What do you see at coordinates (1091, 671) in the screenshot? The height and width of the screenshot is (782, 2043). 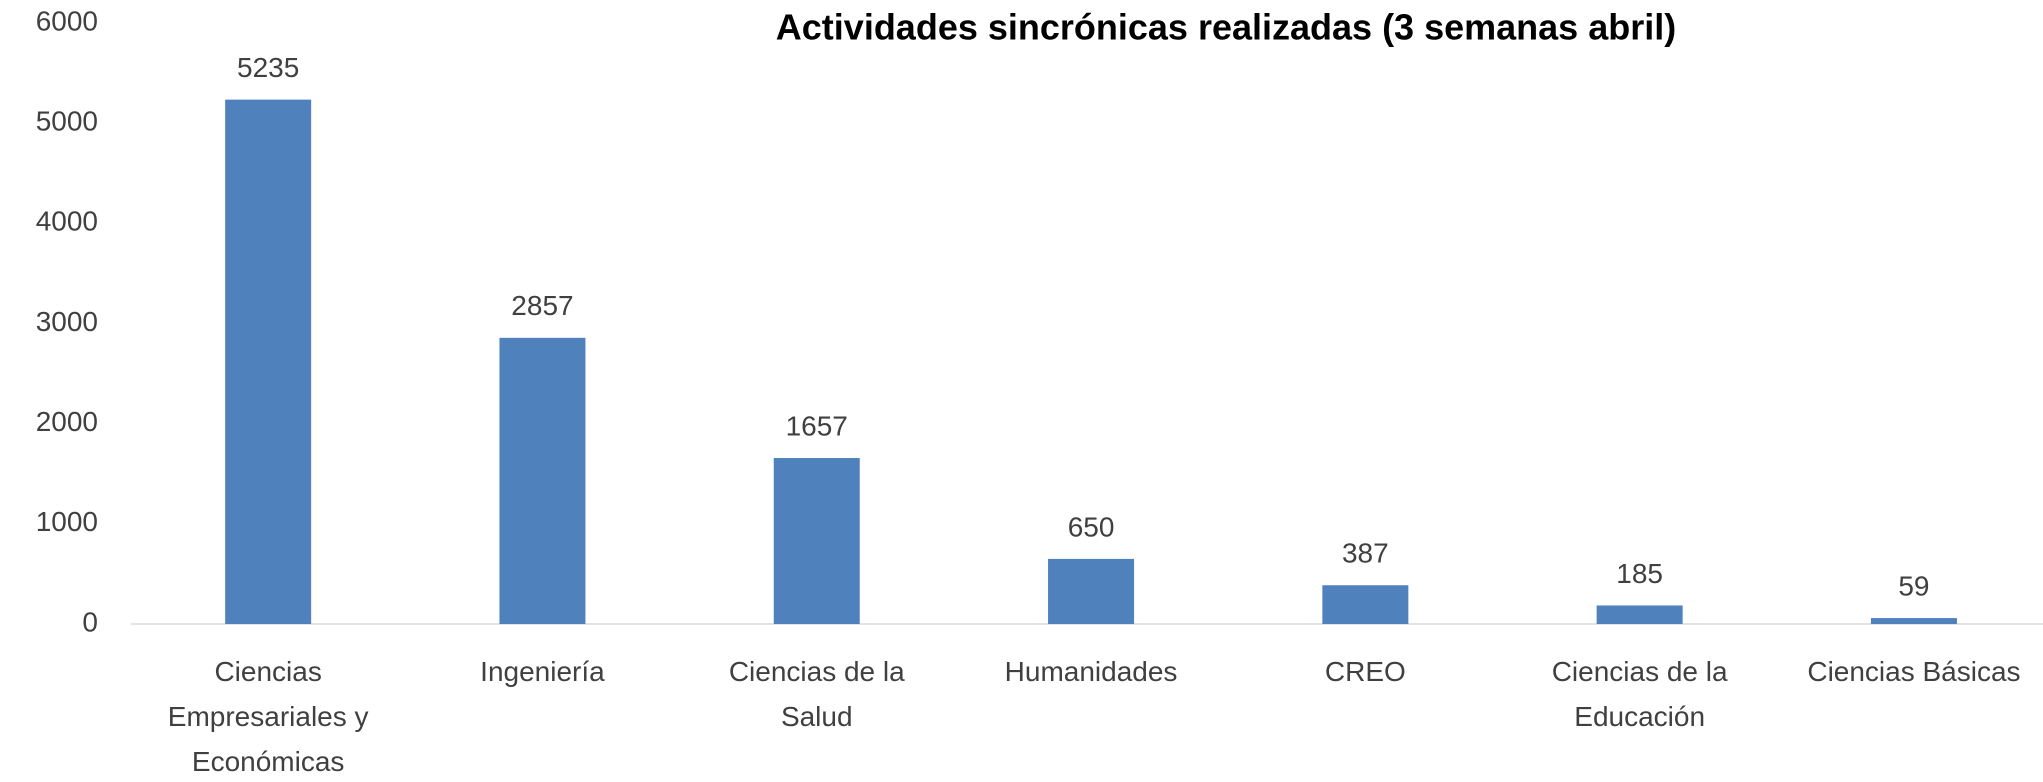 I see `x-tick-label: Humanidades` at bounding box center [1091, 671].